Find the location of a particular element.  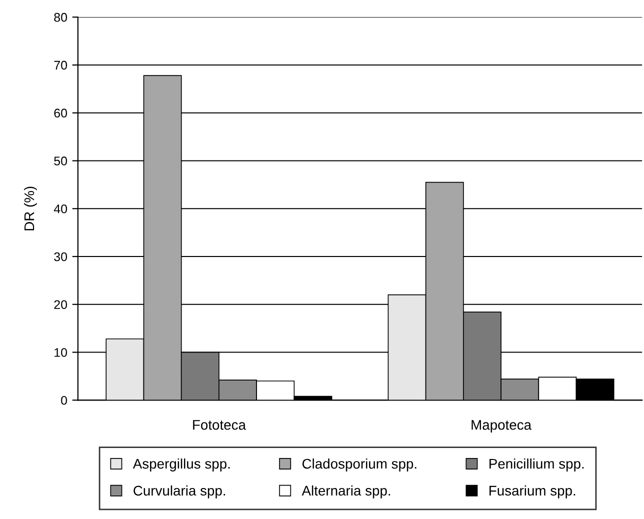

y-tick-label: 80 is located at coordinates (61, 17).